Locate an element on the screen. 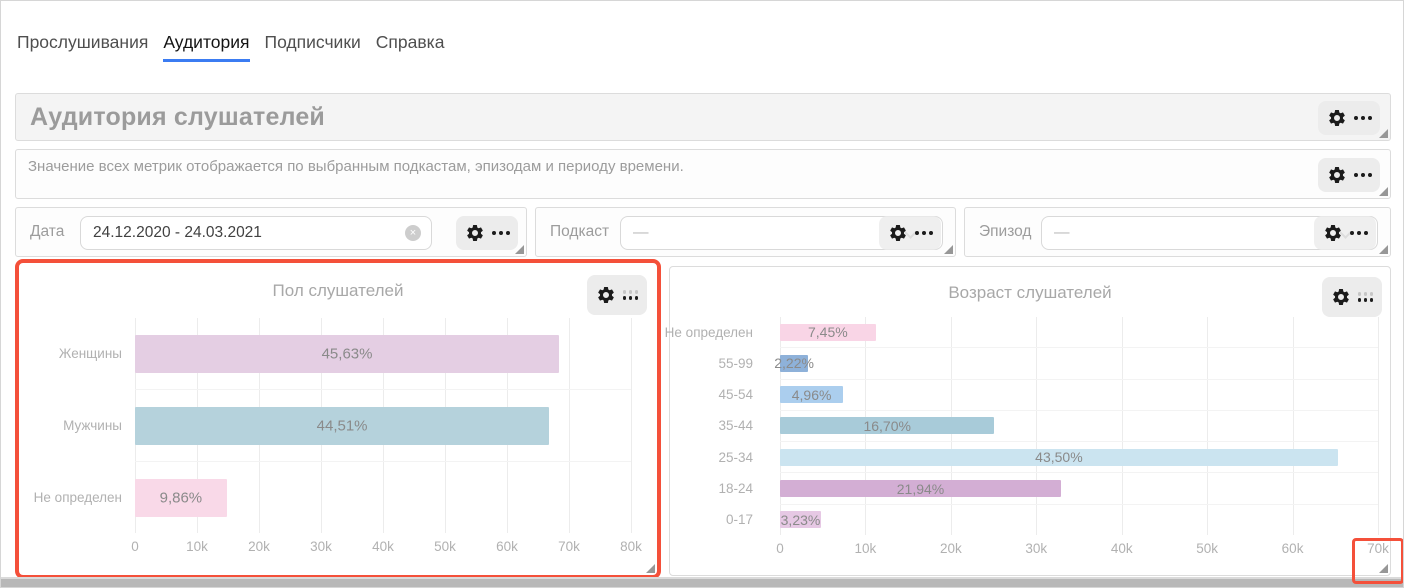 The image size is (1404, 588). bar: 4,96% is located at coordinates (812, 395).